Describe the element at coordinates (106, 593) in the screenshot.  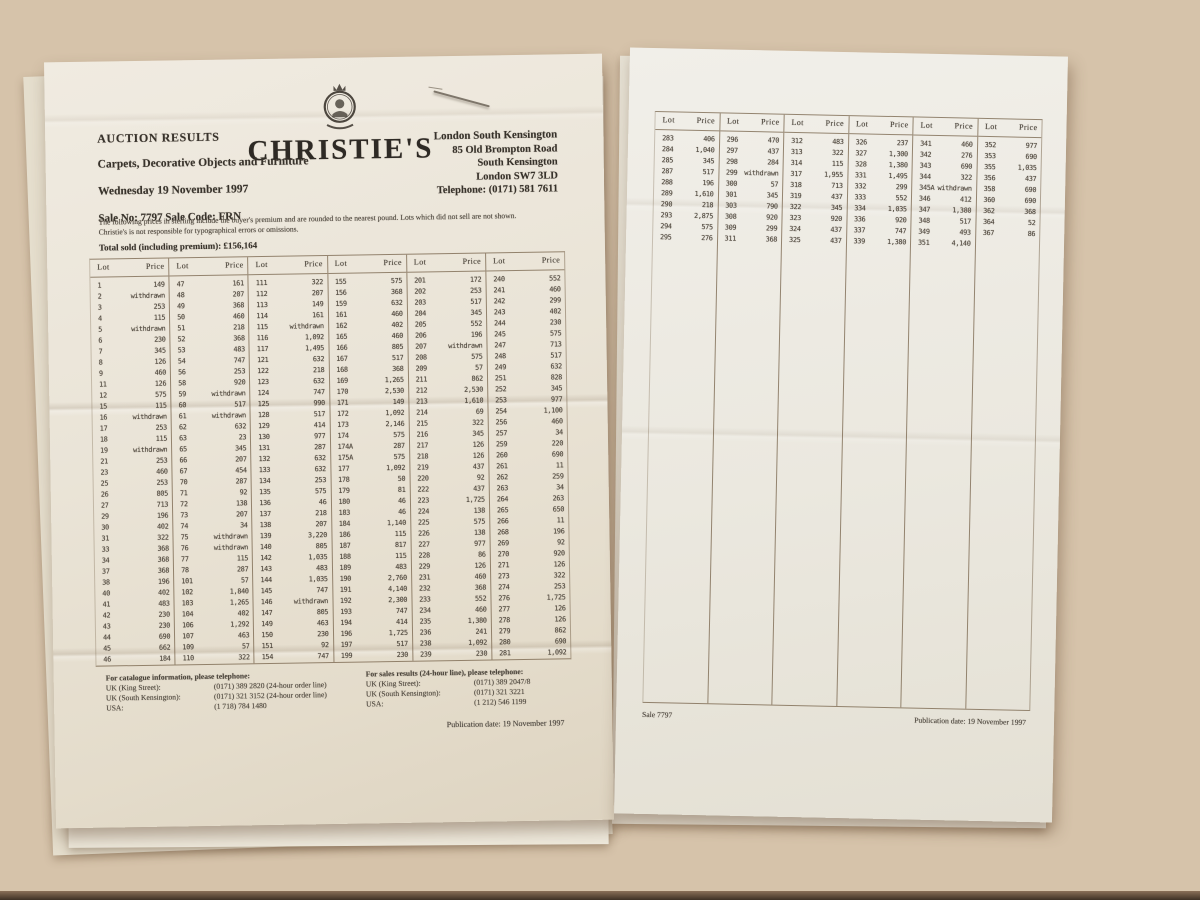
I see `lot-cell: 40` at that location.